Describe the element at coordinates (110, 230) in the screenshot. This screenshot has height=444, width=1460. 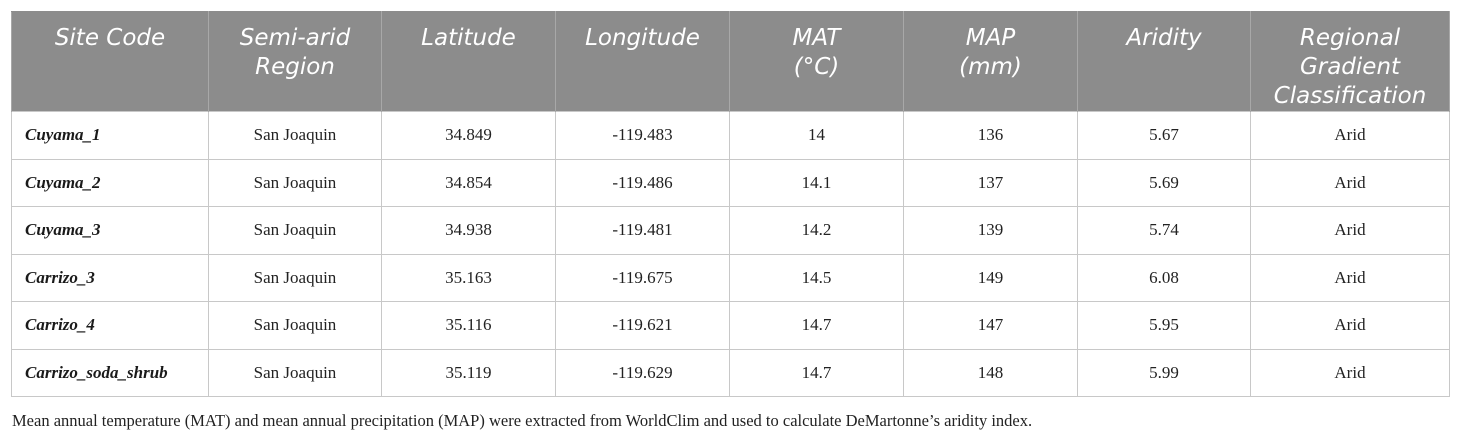
I see `table-cell-site-code: Cuyama_3` at that location.